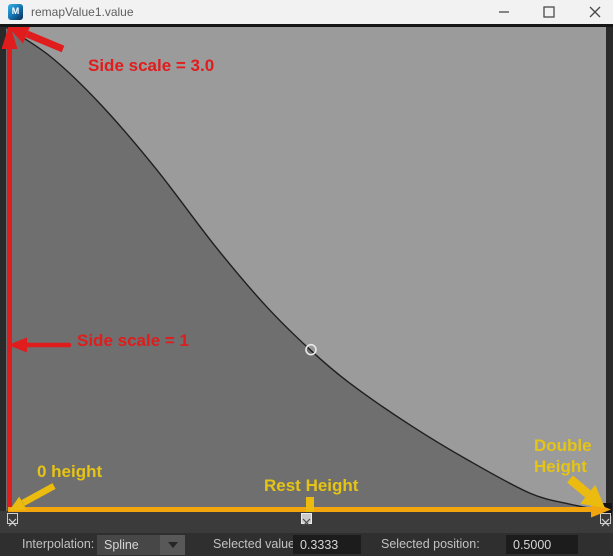  I want to click on dropdown-arrow-button, so click(172, 545).